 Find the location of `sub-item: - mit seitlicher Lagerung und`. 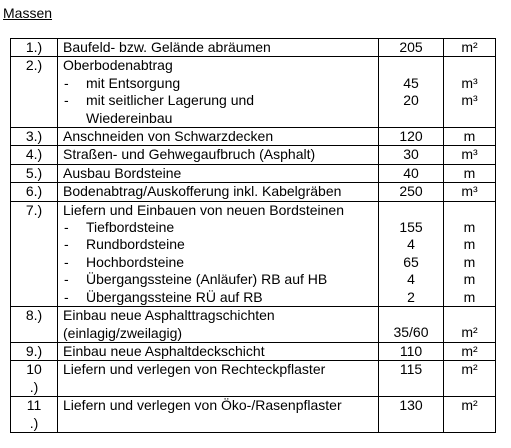

sub-item: - mit seitlicher Lagerung und is located at coordinates (220, 100).